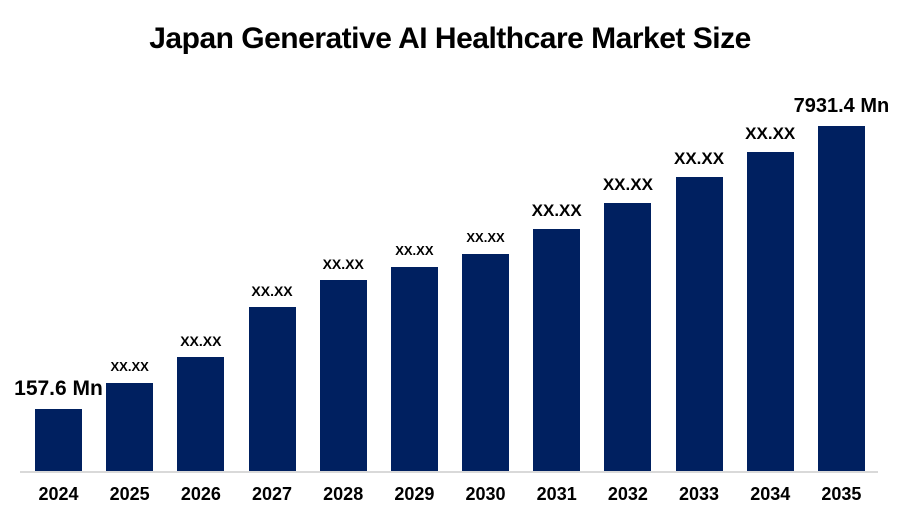 The image size is (900, 525). I want to click on bar-year-label: 2031, so click(556, 494).